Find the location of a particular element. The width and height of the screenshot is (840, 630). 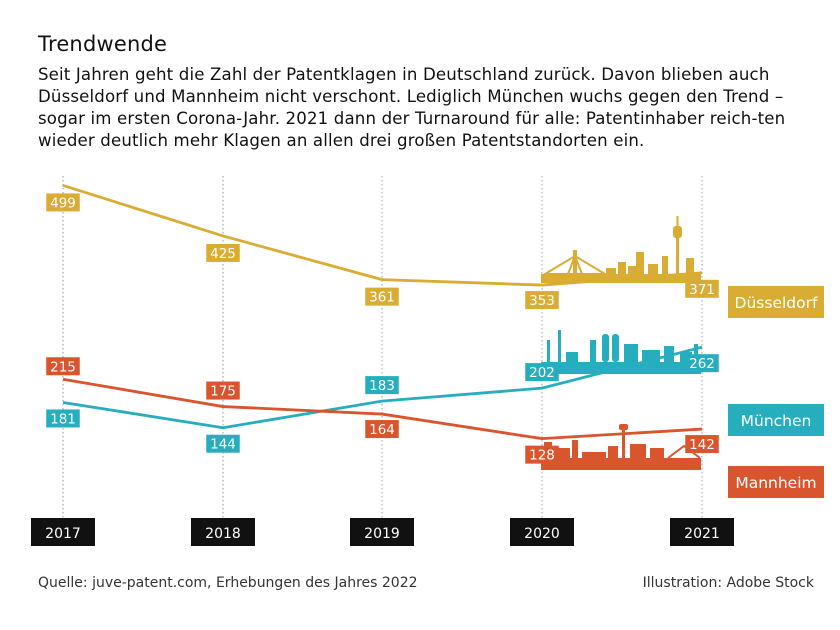

svg-text: 128 is located at coordinates (542, 456).